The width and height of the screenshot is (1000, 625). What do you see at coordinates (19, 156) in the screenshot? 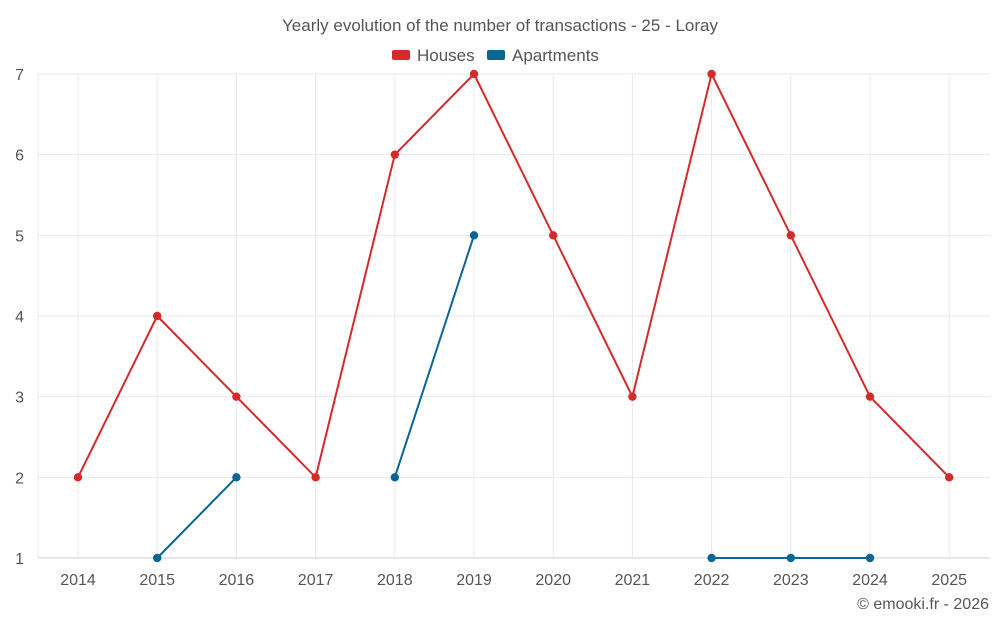
I see `y-tick-label: 6` at bounding box center [19, 156].